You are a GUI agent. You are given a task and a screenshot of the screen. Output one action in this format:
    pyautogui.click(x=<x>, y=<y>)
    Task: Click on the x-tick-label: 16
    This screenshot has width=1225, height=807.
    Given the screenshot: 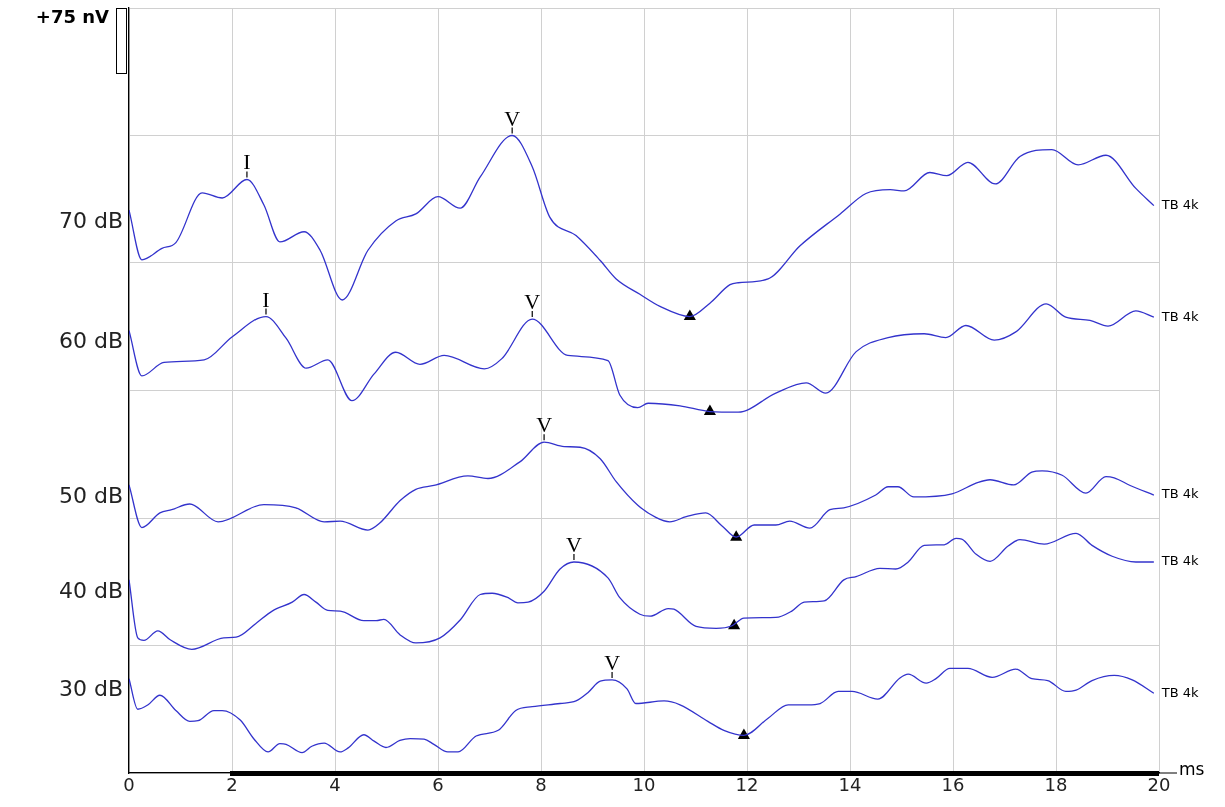 What is the action you would take?
    pyautogui.click(x=953, y=785)
    